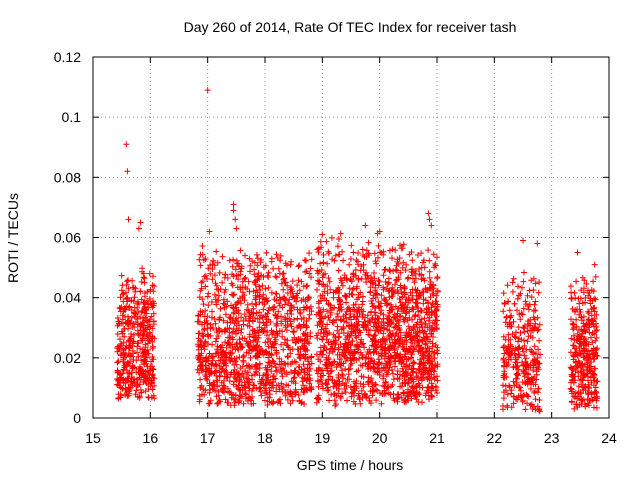  I want to click on y-tick-label: 0, so click(77, 418).